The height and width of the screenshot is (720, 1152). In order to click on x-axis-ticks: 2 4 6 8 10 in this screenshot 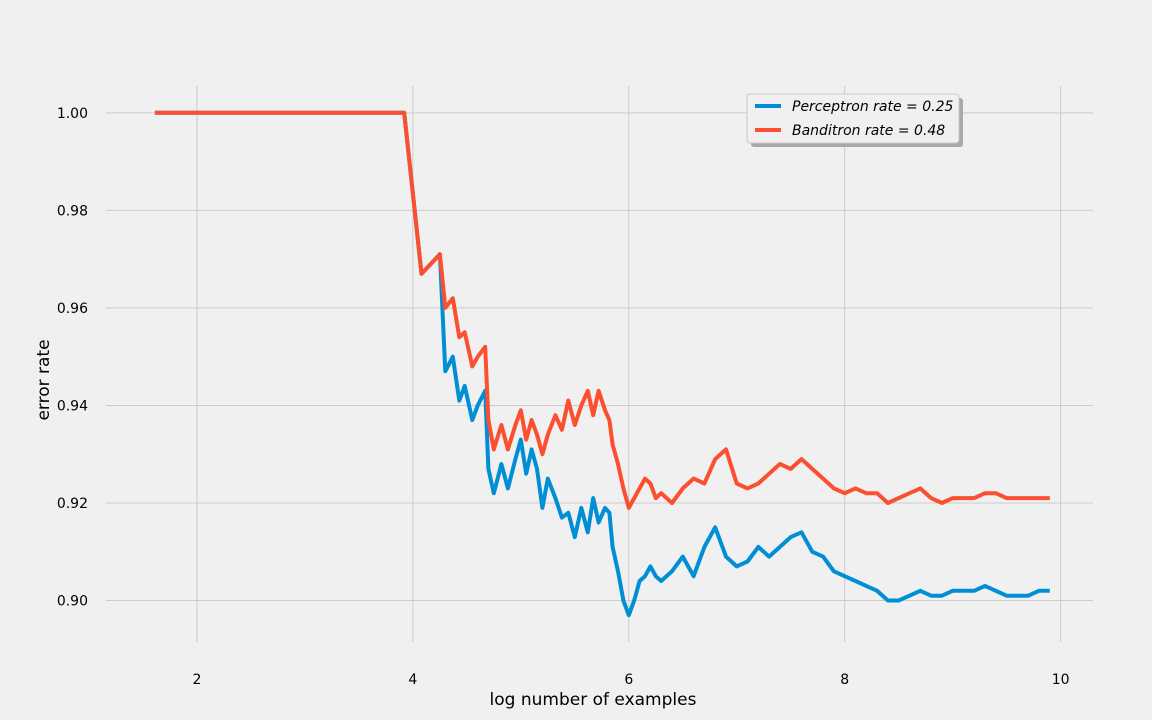, I will do `click(631, 680)`.